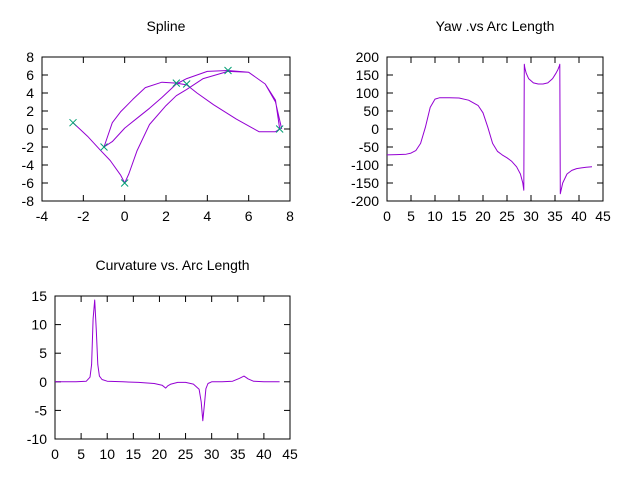 The image size is (640, 480). Describe the element at coordinates (41, 410) in the screenshot. I see `y-tick-label: -5` at that location.